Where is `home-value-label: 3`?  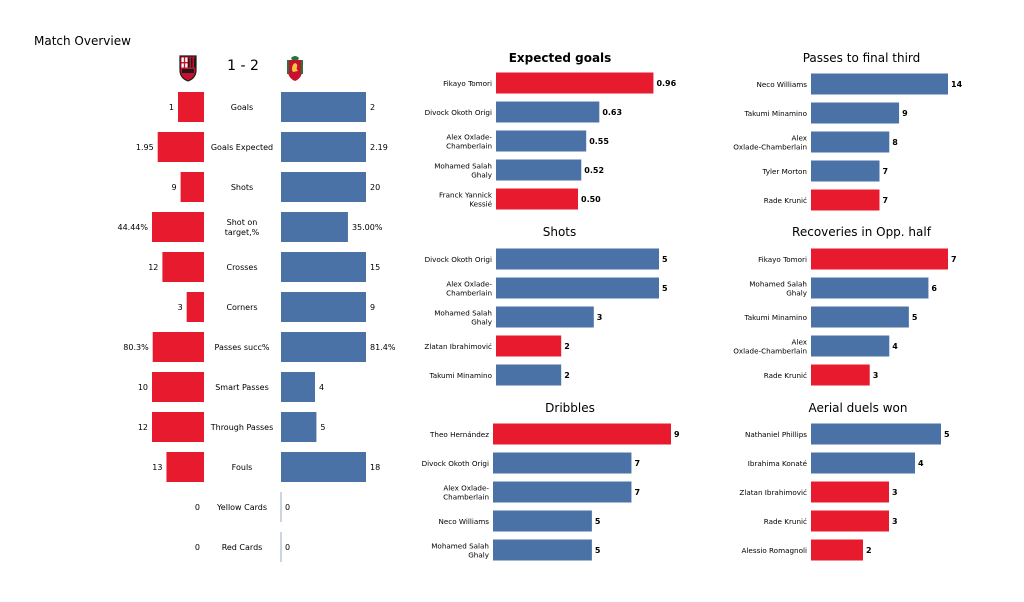 home-value-label: 3 is located at coordinates (180, 307).